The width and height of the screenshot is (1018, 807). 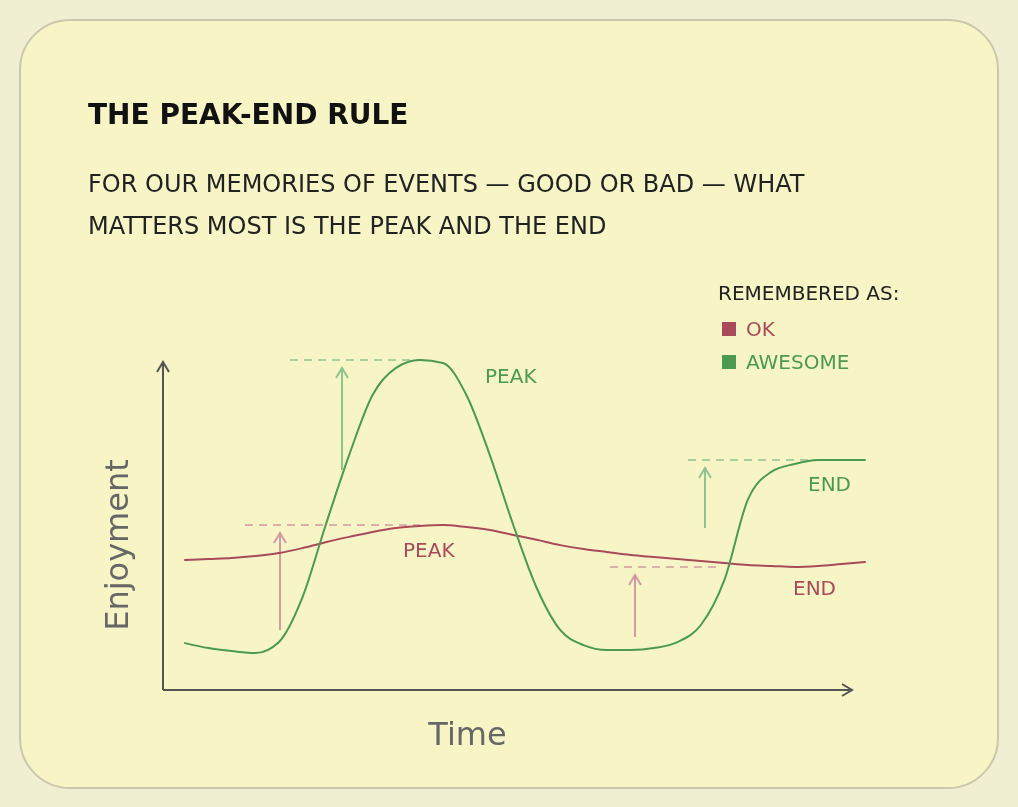 What do you see at coordinates (446, 205) in the screenshot?
I see `chart-subtitle: FOR OUR MEMORIES OF EVENTS — GOOD OR BAD — WHAT MATTERS MOST IS THE PEAK AND THE END` at bounding box center [446, 205].